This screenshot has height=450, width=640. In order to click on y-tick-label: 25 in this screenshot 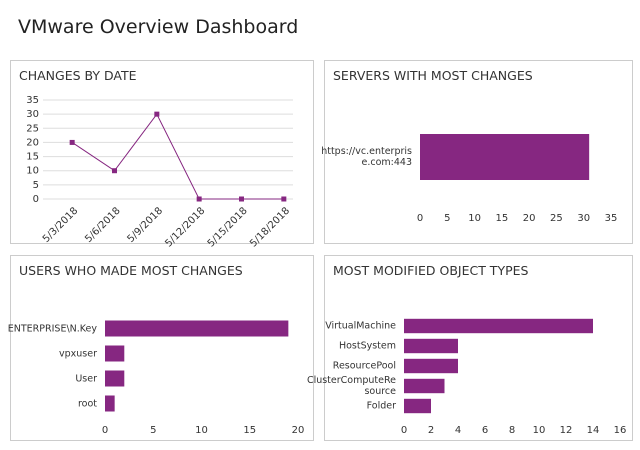, I will do `click(32, 128)`.